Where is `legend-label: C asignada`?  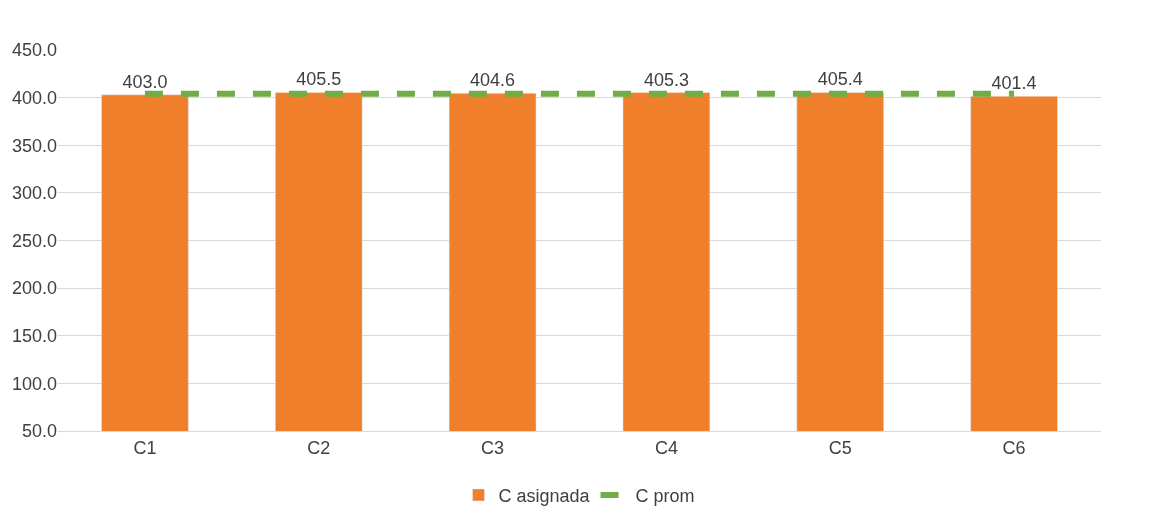
legend-label: C asignada is located at coordinates (544, 495).